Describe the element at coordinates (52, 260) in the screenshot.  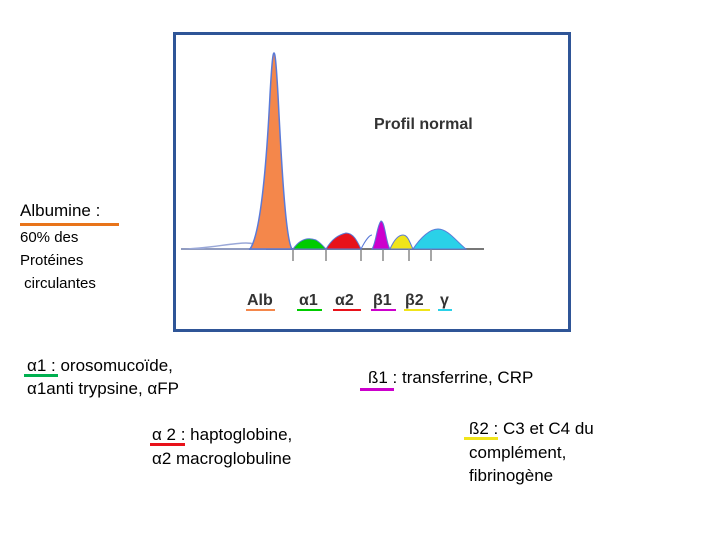
I see `albumine-line-2: Protéines` at that location.